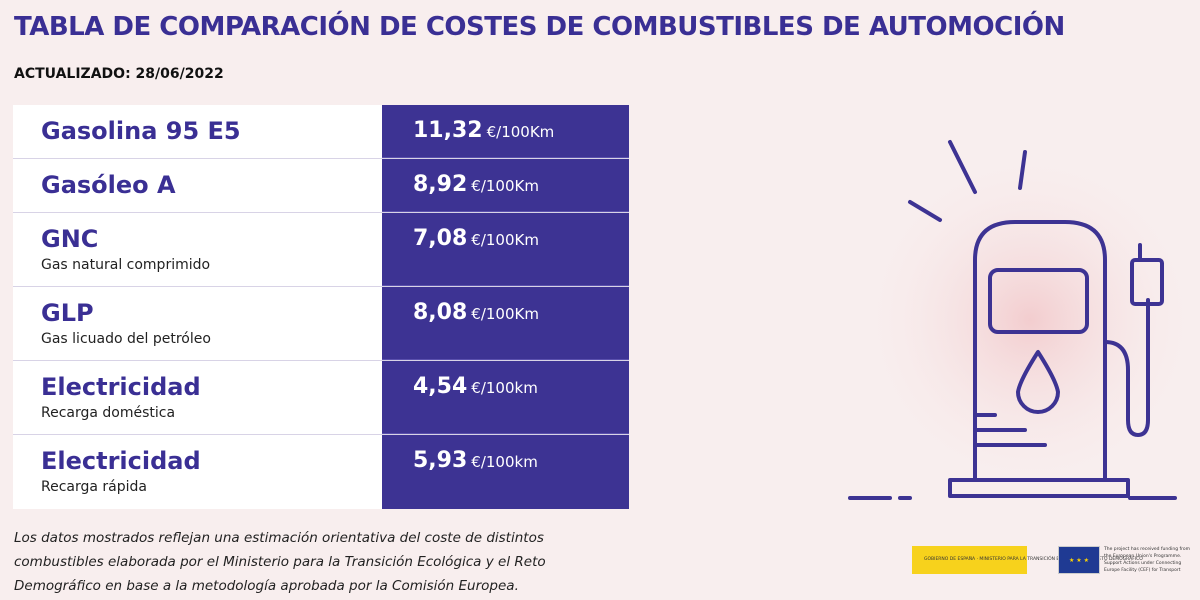 The height and width of the screenshot is (600, 1200). Describe the element at coordinates (94, 487) in the screenshot. I see `fuel-subtitle: Recarga rápida` at that location.